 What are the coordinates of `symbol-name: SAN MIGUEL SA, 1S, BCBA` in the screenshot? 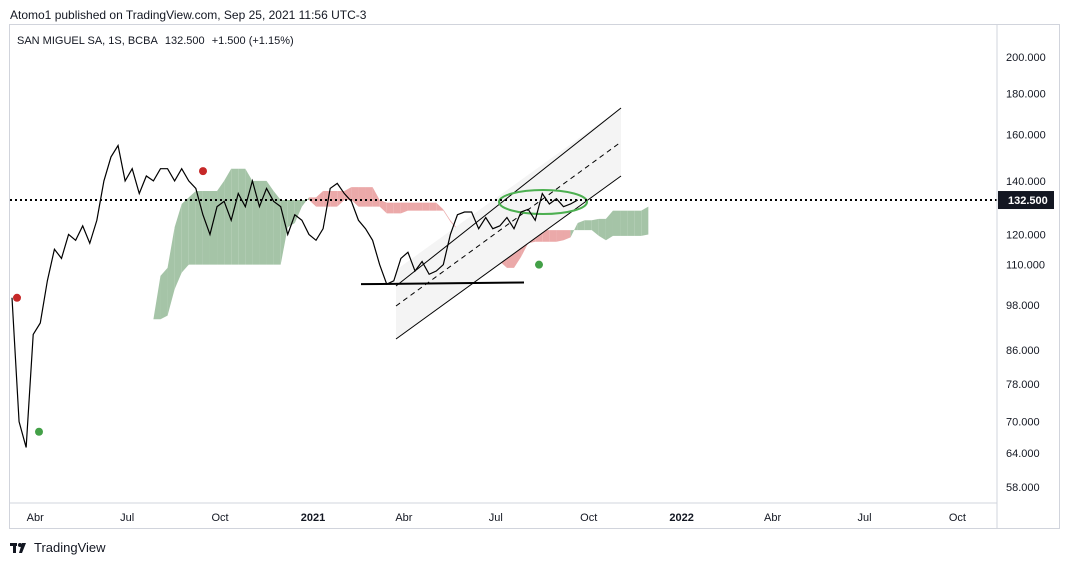 It's located at (87, 41).